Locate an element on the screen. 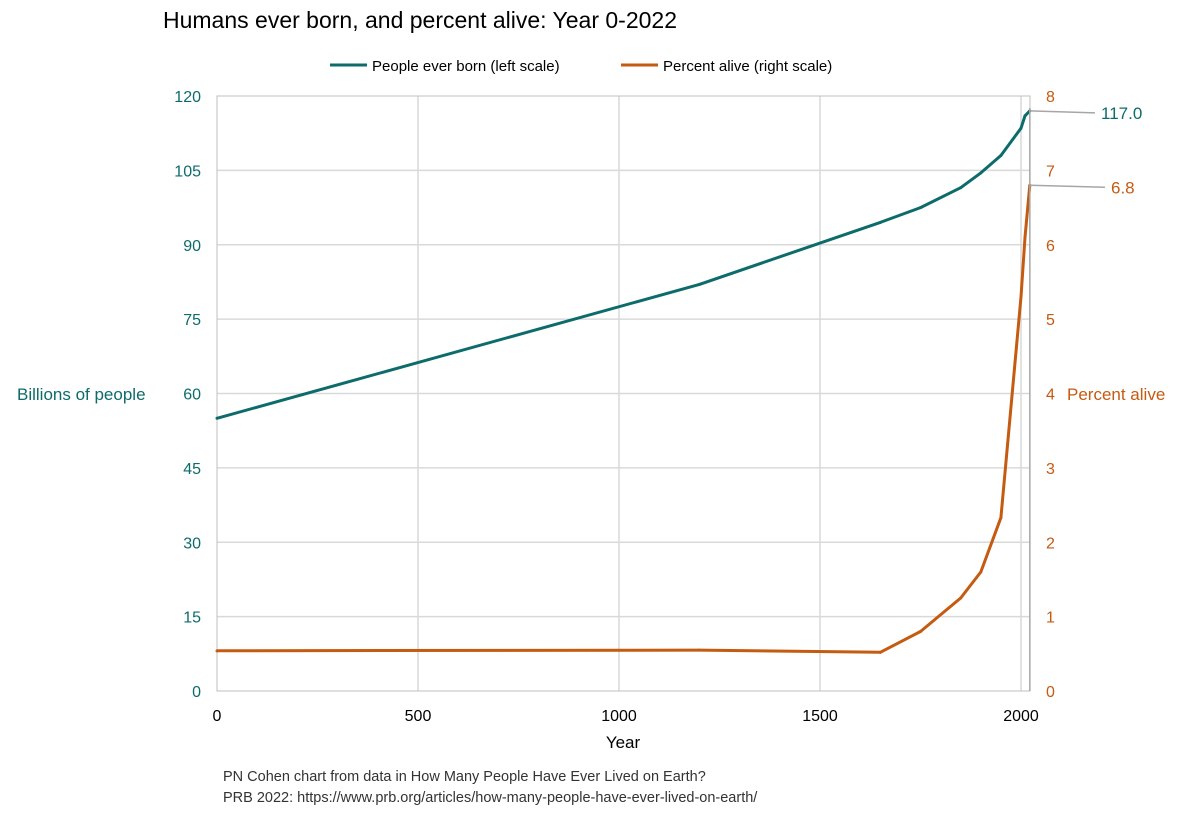  y2-axis-label: Percent alive is located at coordinates (1116, 394).